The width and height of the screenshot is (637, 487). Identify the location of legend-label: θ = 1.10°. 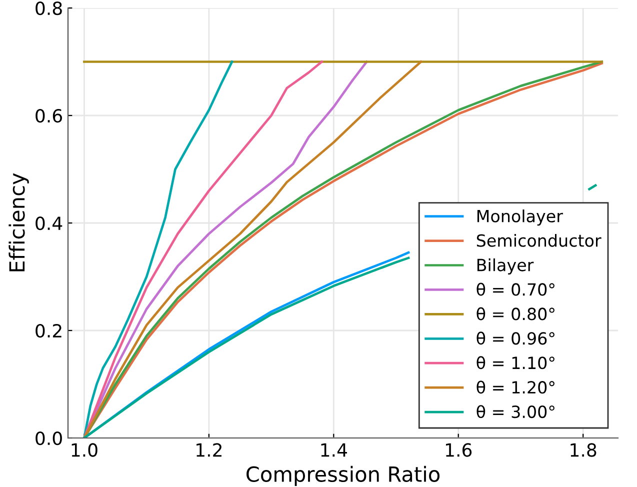
(515, 363).